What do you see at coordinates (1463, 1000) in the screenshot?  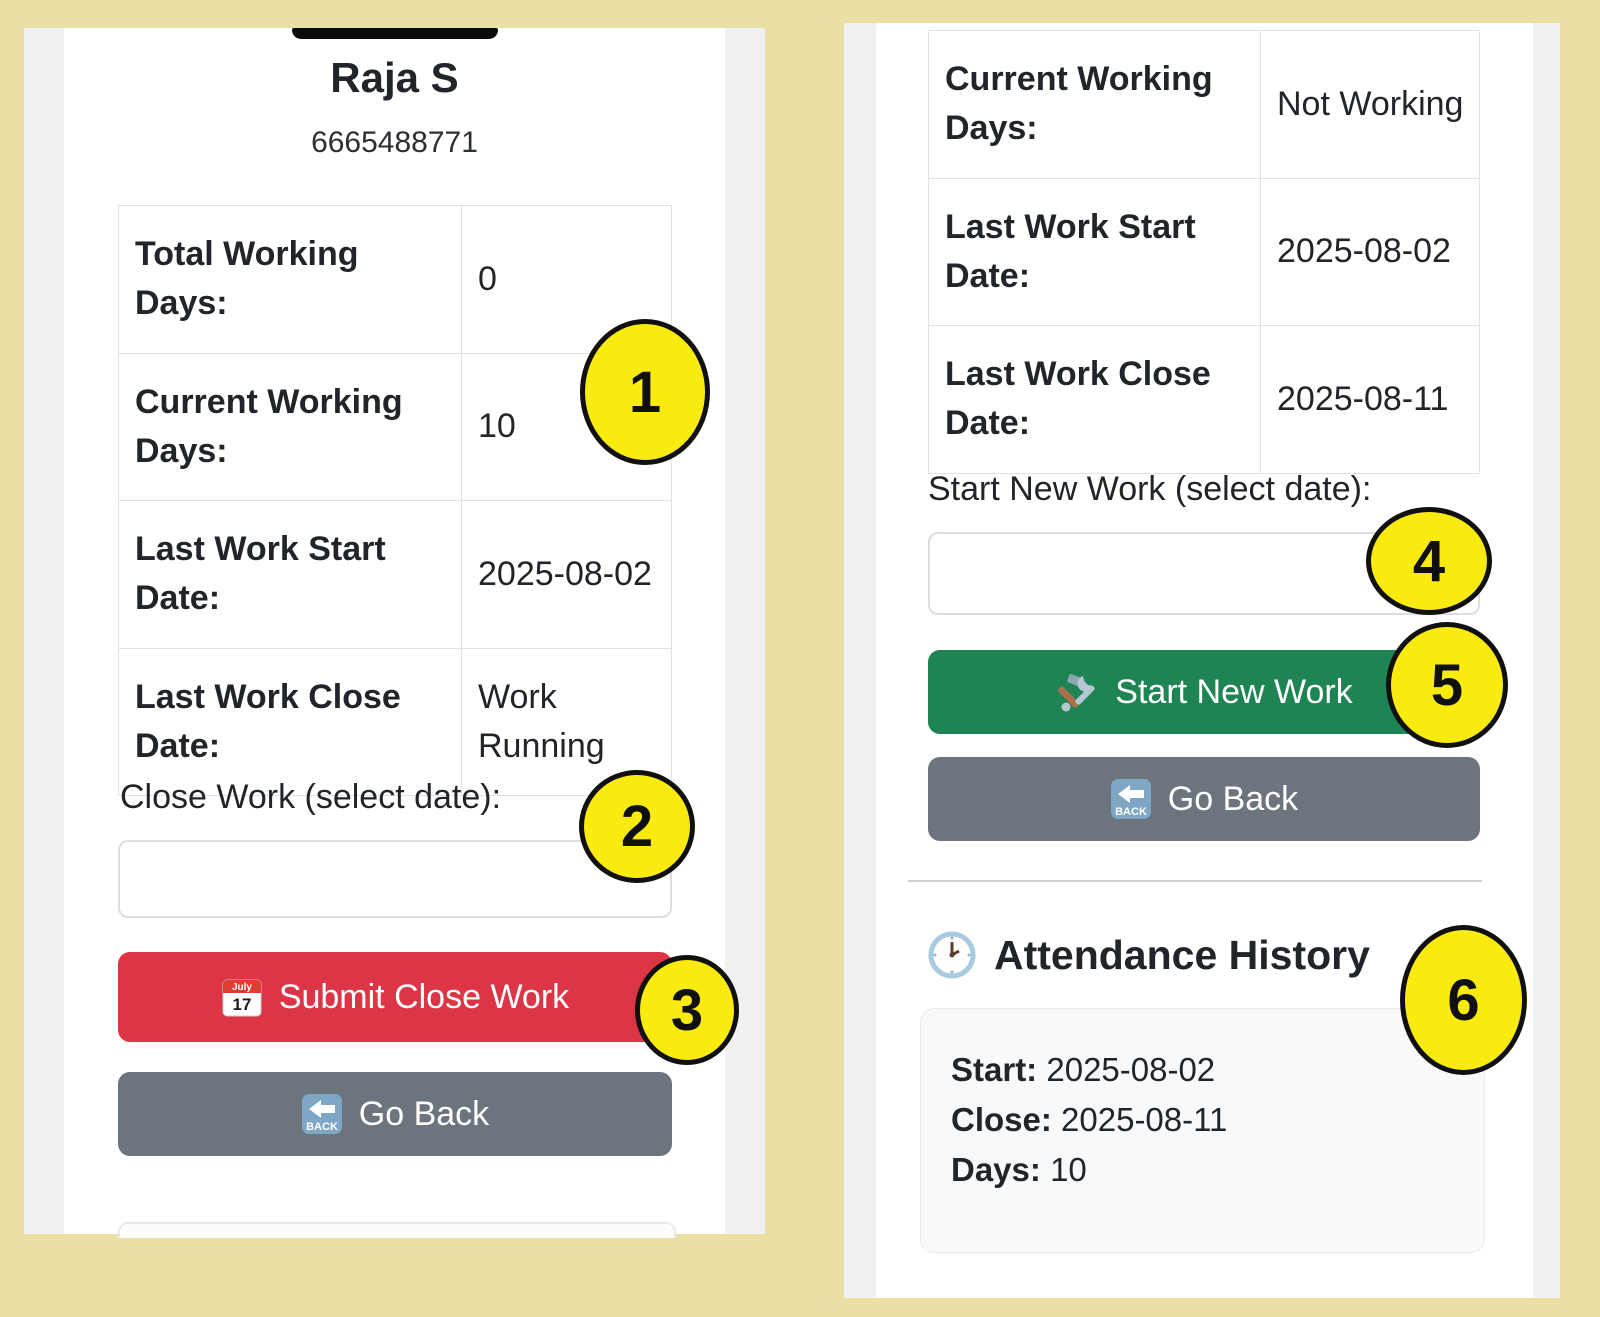 I see `annotation-circle-6: 6` at bounding box center [1463, 1000].